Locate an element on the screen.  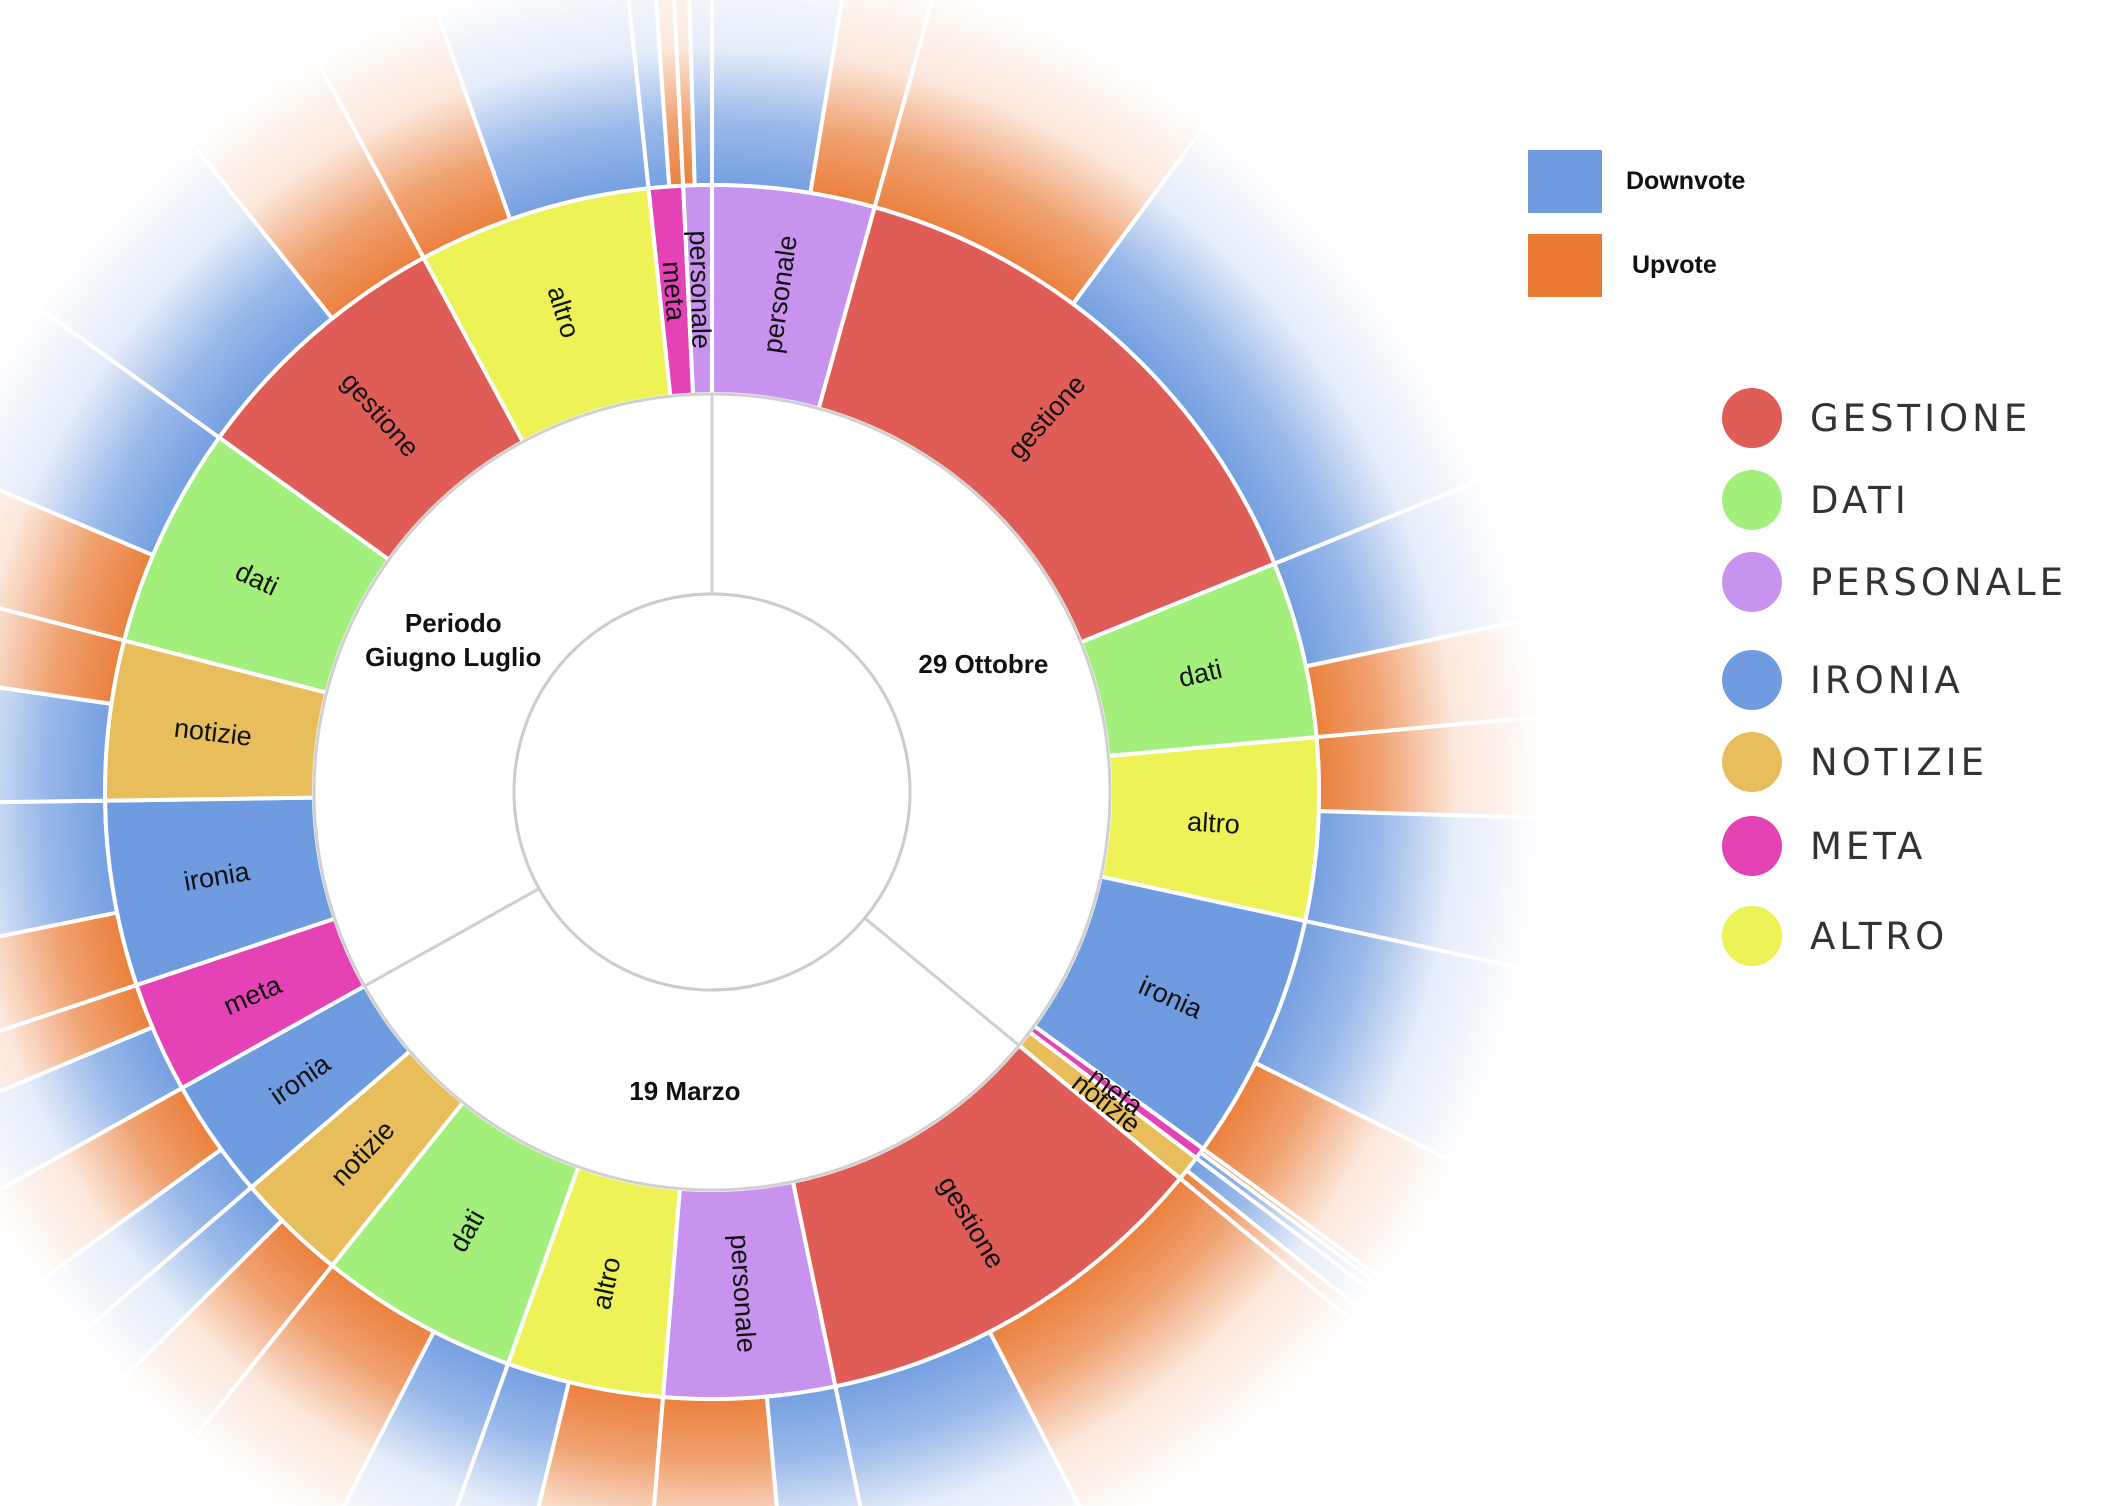
legend-label: GESTIONE is located at coordinates (1921, 418).